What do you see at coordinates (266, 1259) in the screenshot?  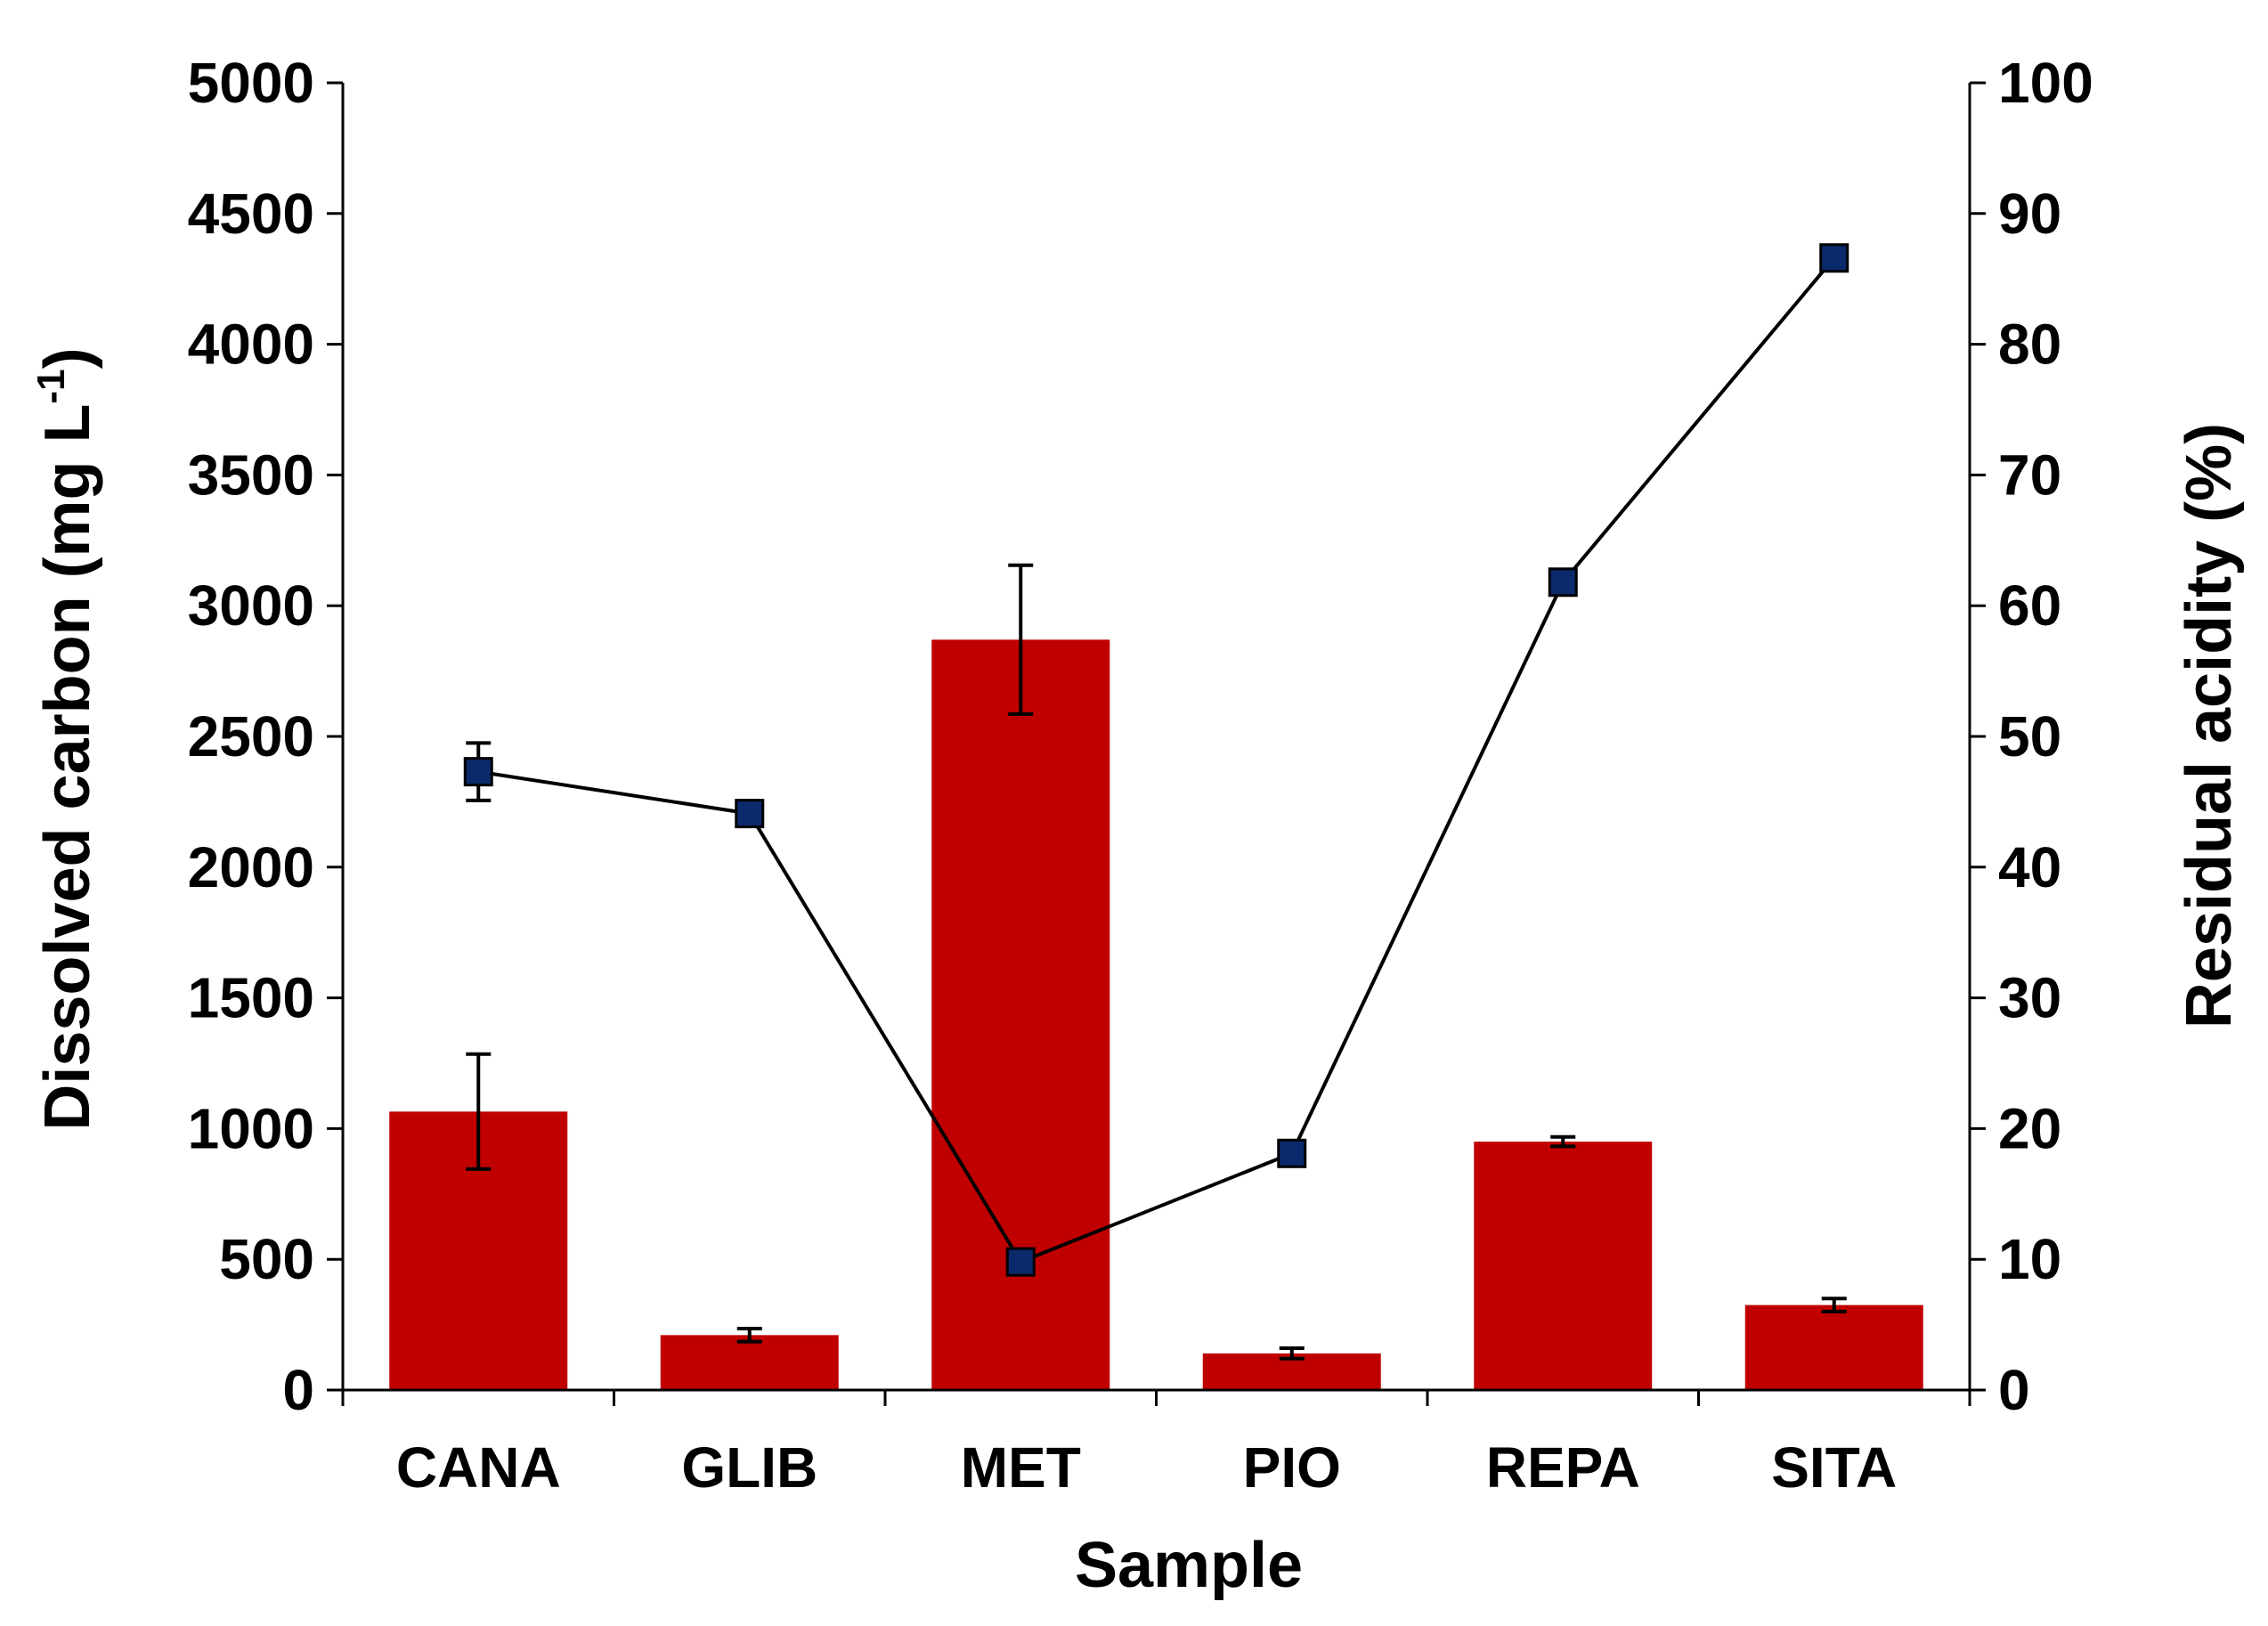 I see `left-tick-label: 500` at bounding box center [266, 1259].